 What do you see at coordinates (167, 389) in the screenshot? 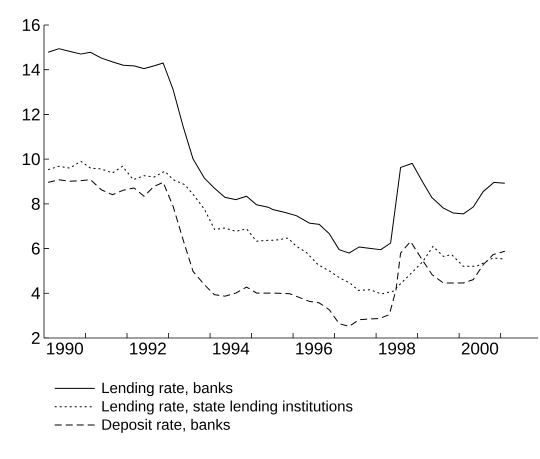
I see `legend-label: Lending rate, banks` at bounding box center [167, 389].